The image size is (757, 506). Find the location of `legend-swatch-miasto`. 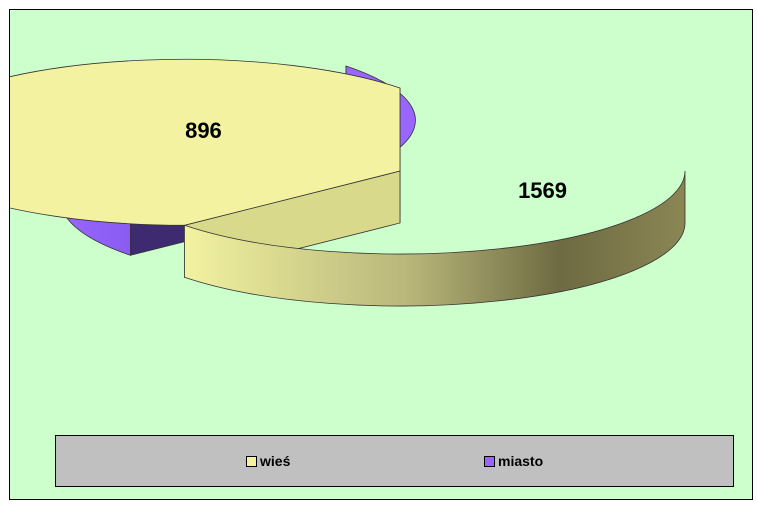

legend-swatch-miasto is located at coordinates (489, 461).